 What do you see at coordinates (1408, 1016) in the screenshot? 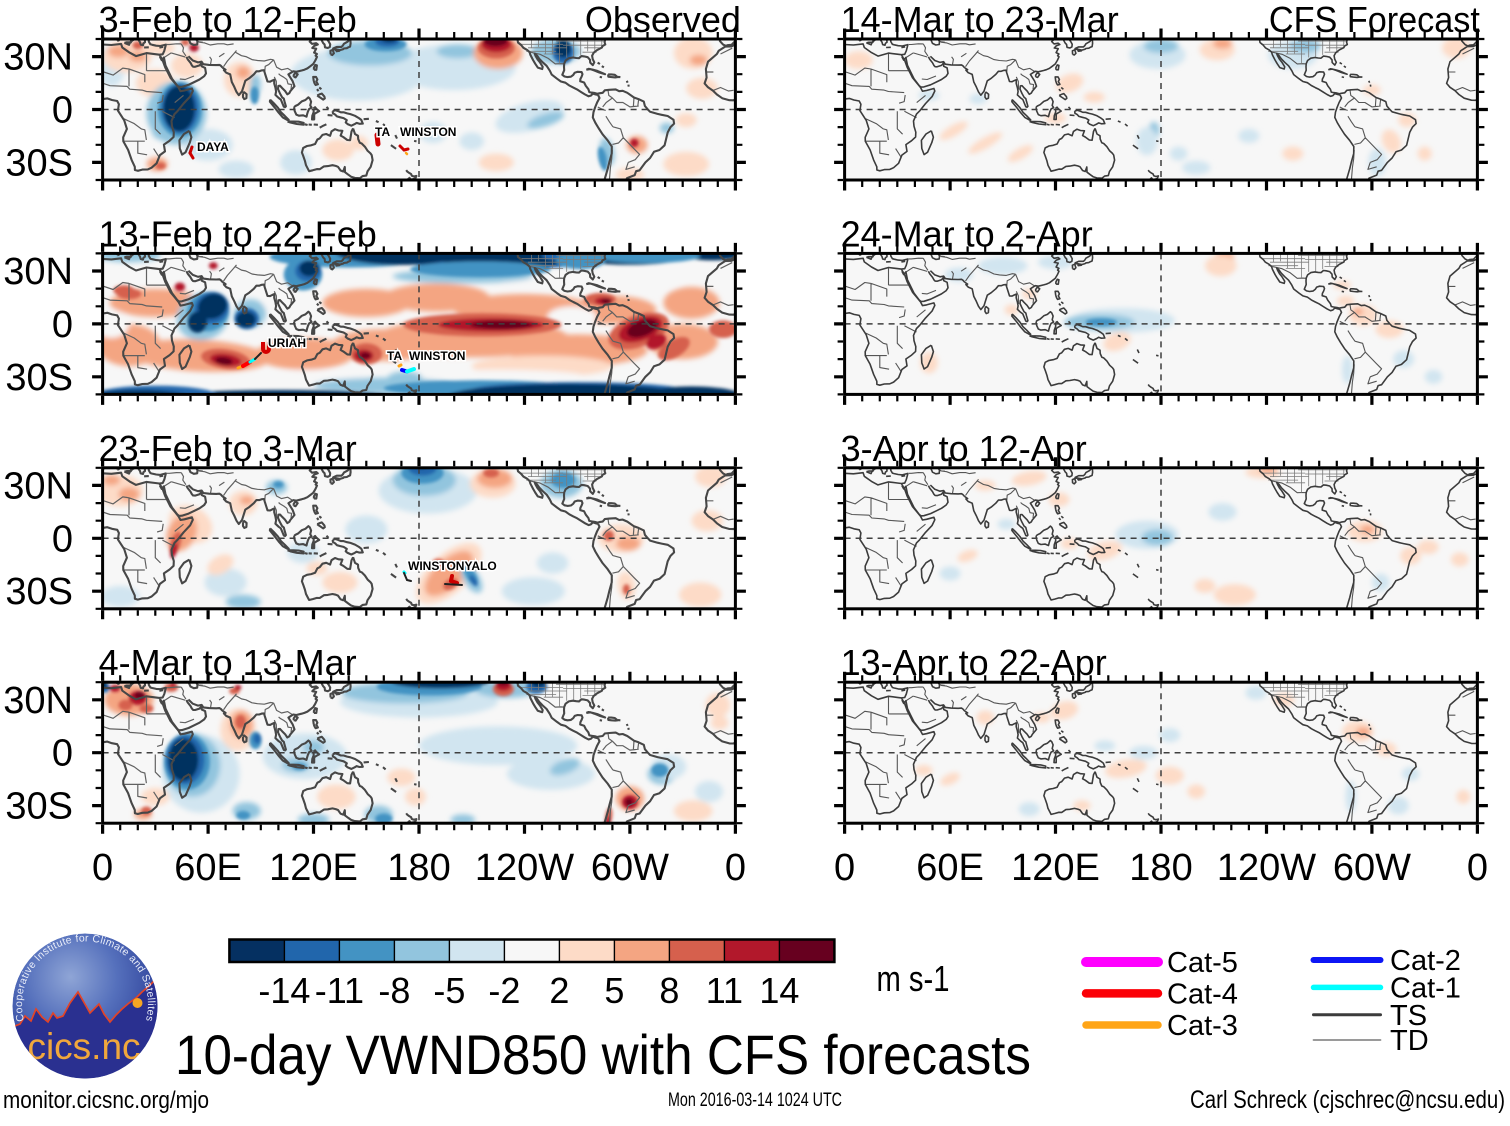
I see `svg-text: TS` at bounding box center [1408, 1016].